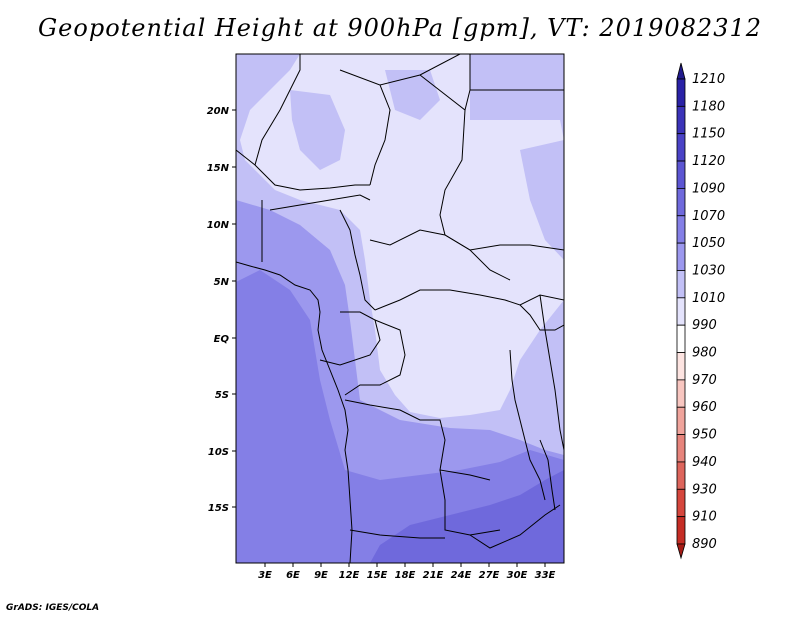 Image resolution: width=800 pixels, height=618 pixels. What do you see at coordinates (681, 71) in the screenshot?
I see `colorbar-top-arrow` at bounding box center [681, 71].